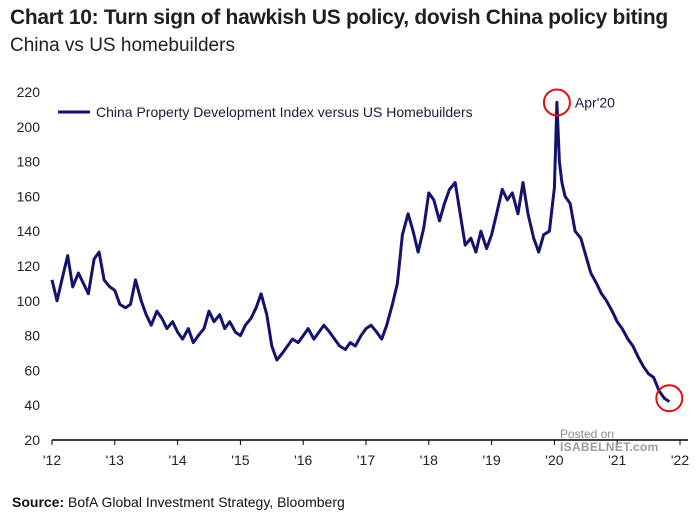 This screenshot has width=700, height=520. I want to click on x-axis-ticks: '12 '13 '14 '15 '16 '17 '18 '19 '20 '21 '22, so click(366, 460).